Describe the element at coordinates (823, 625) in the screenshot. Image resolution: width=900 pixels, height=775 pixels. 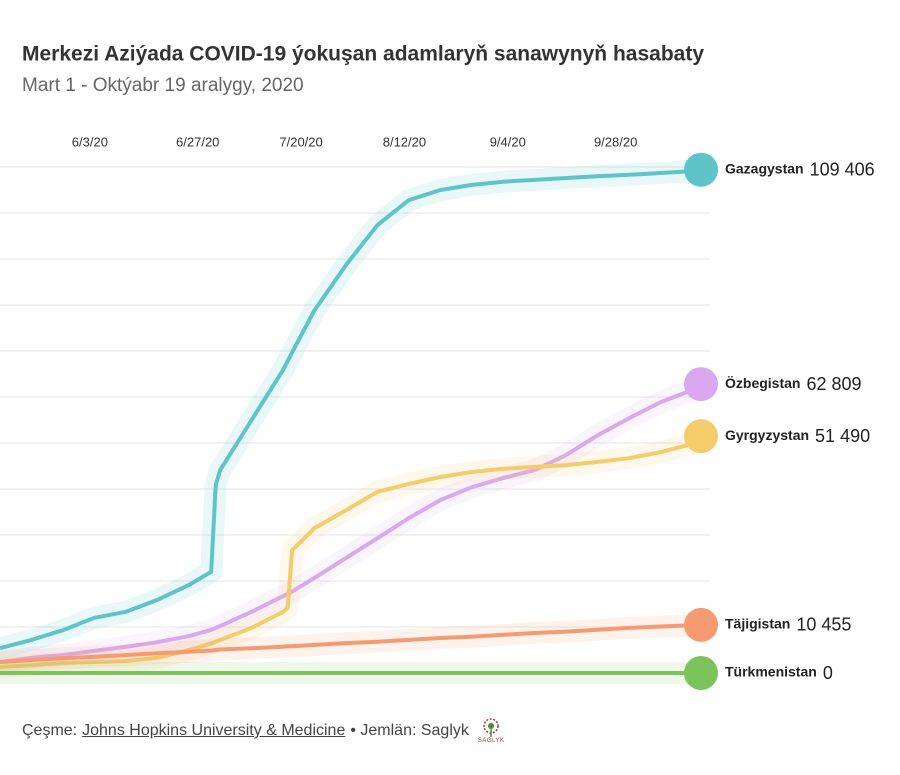
I see `end-label-value: 10 455` at that location.